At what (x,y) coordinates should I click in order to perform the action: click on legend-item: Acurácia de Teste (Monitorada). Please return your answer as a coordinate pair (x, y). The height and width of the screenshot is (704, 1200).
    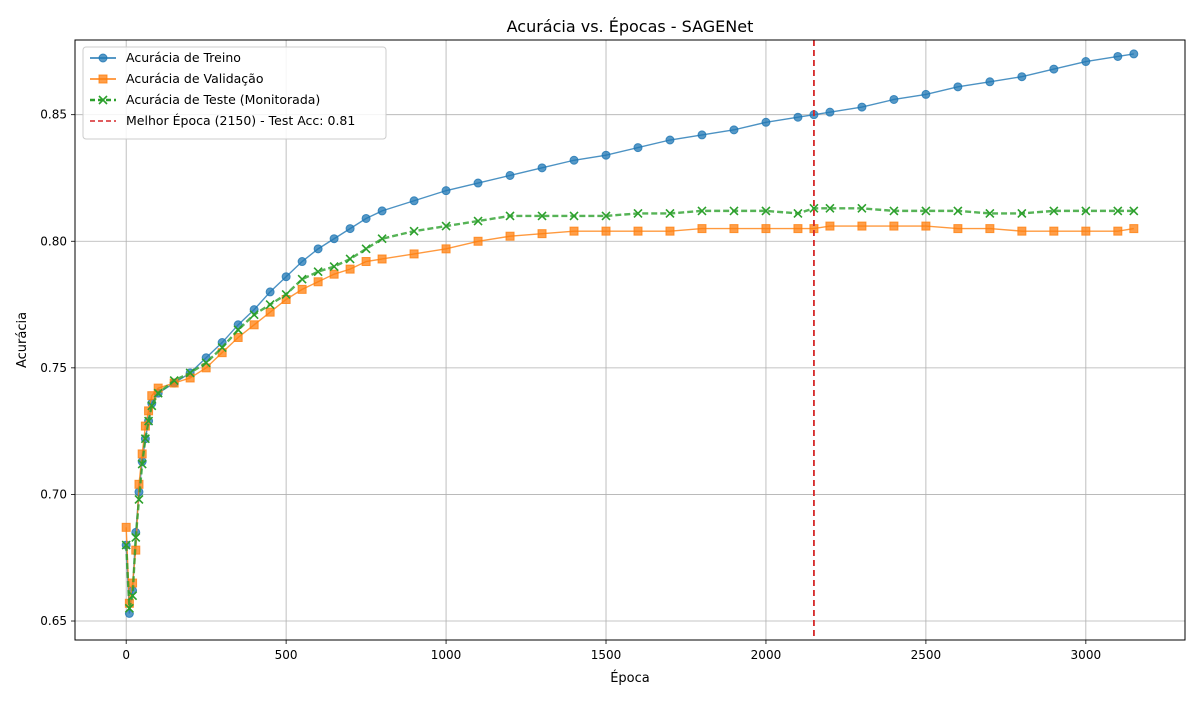
    Looking at the image, I should click on (205, 99).